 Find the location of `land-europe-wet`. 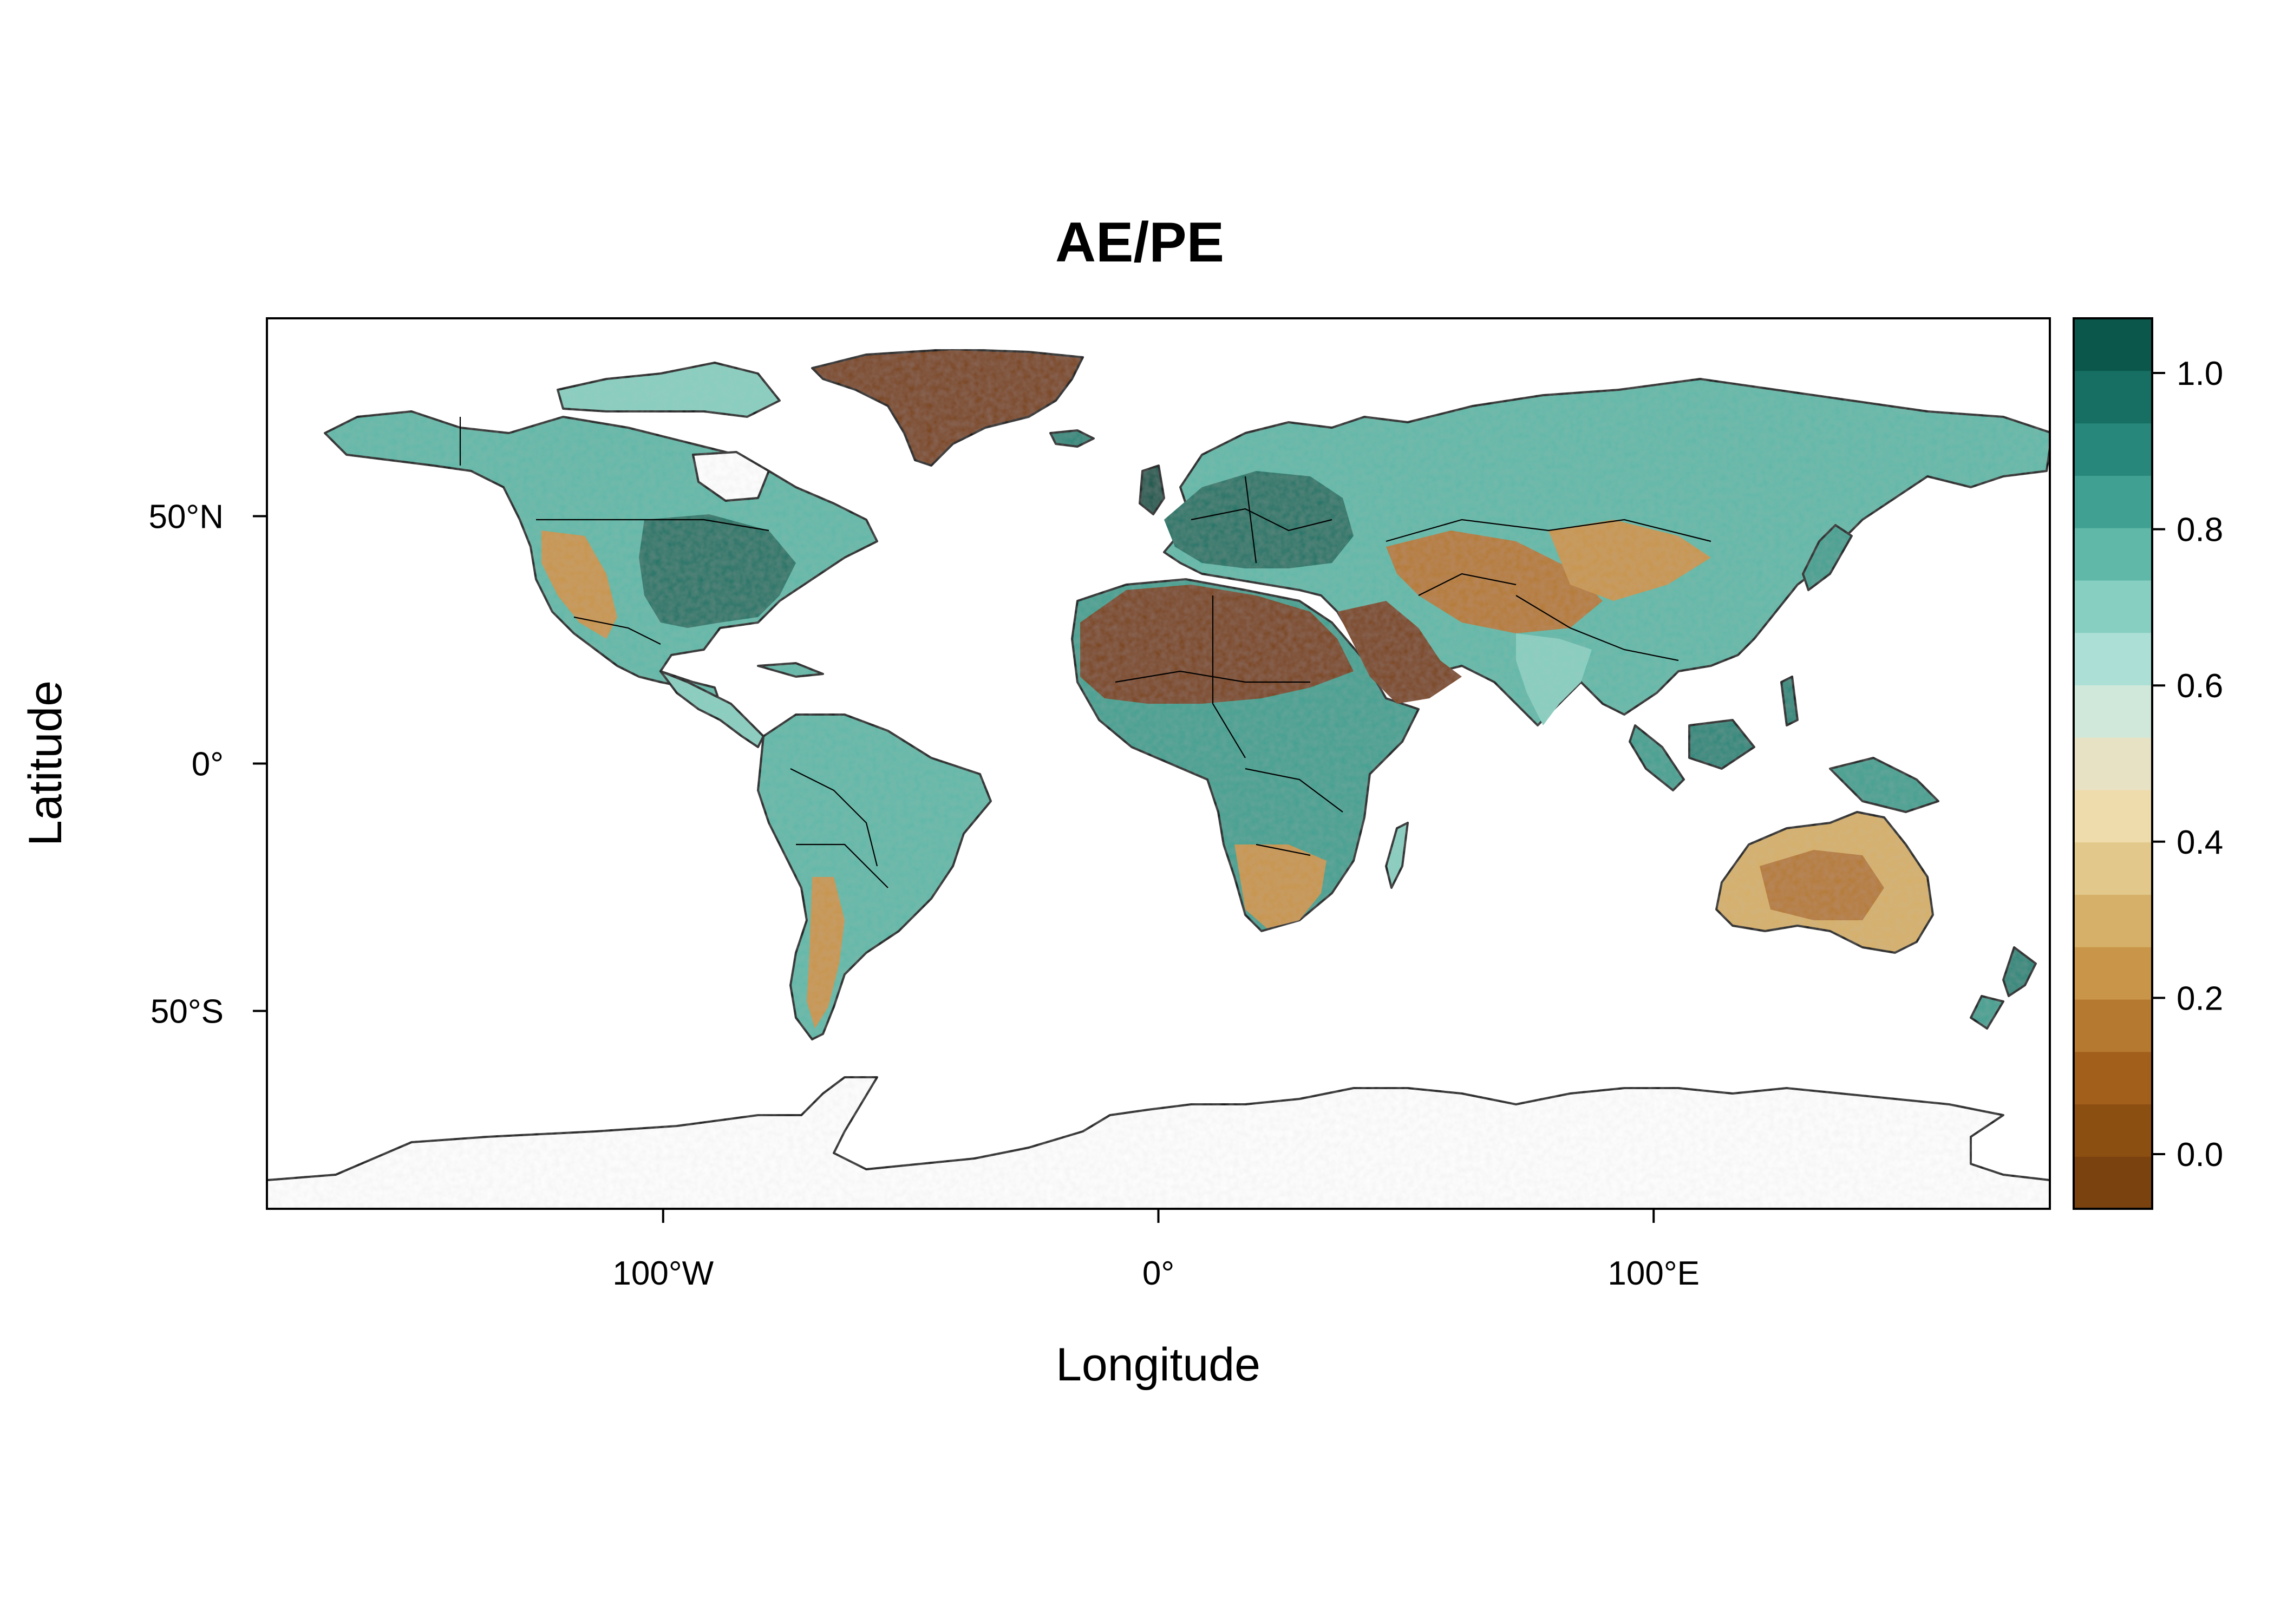

land-europe-wet is located at coordinates (1259, 519).